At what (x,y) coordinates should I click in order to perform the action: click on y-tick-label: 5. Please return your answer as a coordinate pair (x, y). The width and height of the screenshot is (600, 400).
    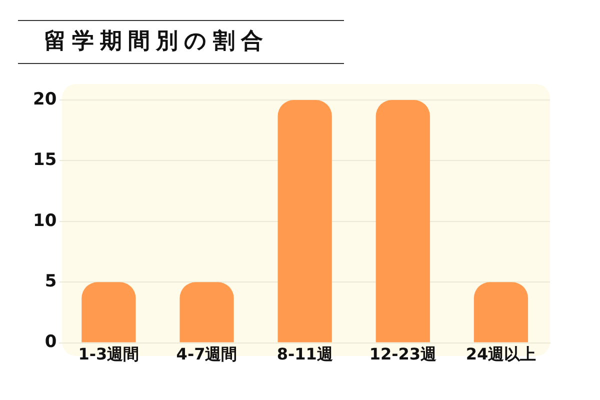
    Looking at the image, I should click on (50, 282).